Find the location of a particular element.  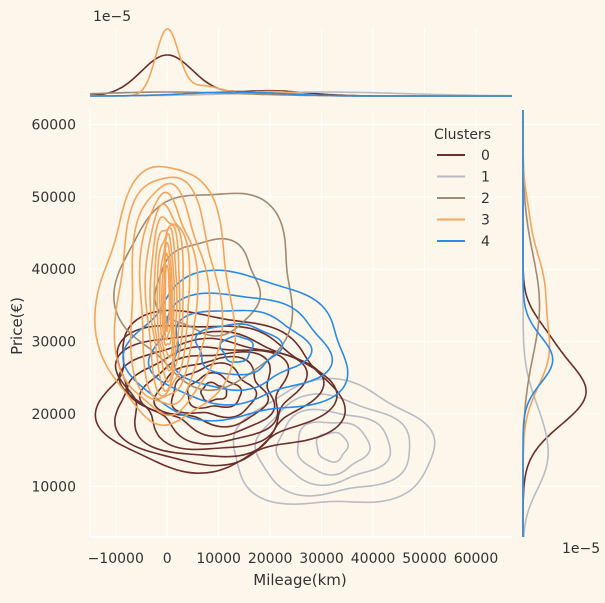

x-tick-label: 50000 is located at coordinates (424, 559).